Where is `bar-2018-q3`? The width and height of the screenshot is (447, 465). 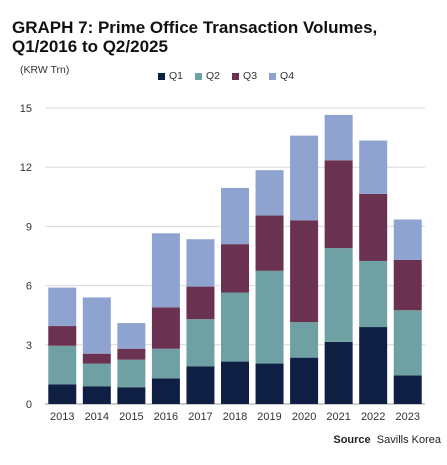
bar-2018-q3 is located at coordinates (235, 268).